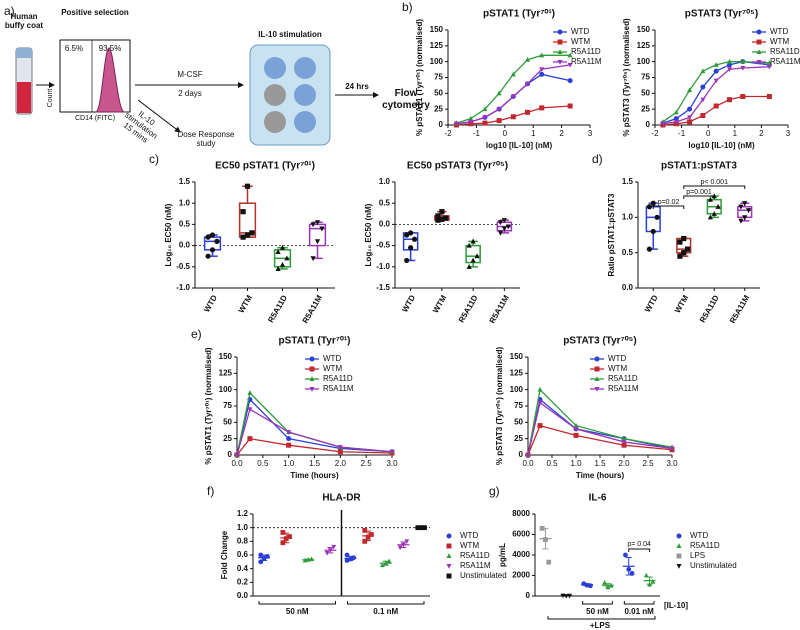 Image resolution: width=800 pixels, height=630 pixels. What do you see at coordinates (243, 595) in the screenshot?
I see `y-tick-label: 0.0` at bounding box center [243, 595].